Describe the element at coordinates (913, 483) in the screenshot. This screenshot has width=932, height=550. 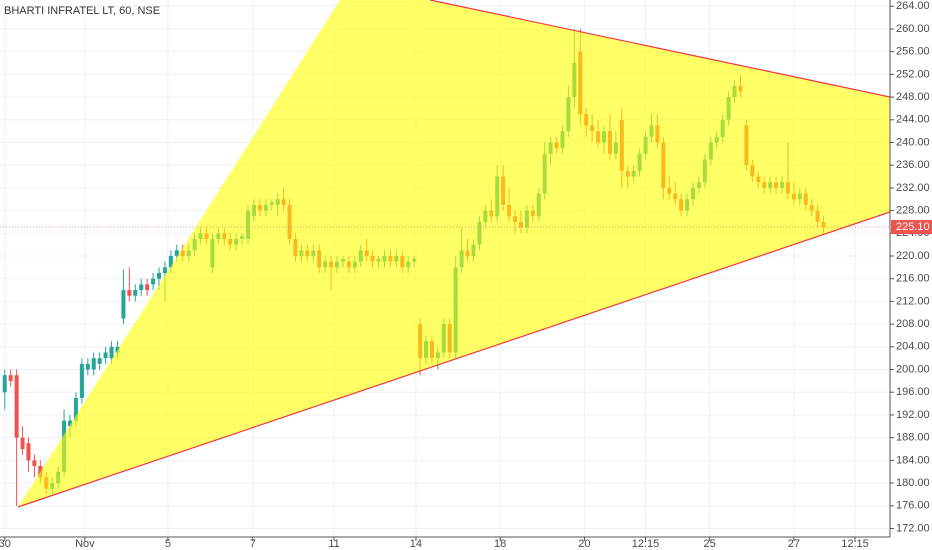
I see `y-tick-label: 180.00` at that location.